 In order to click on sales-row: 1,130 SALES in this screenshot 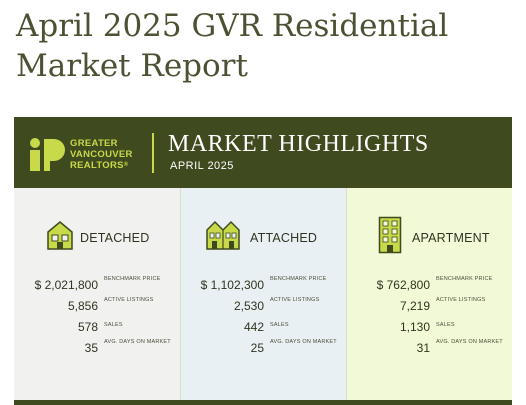, I will do `click(429, 326)`.